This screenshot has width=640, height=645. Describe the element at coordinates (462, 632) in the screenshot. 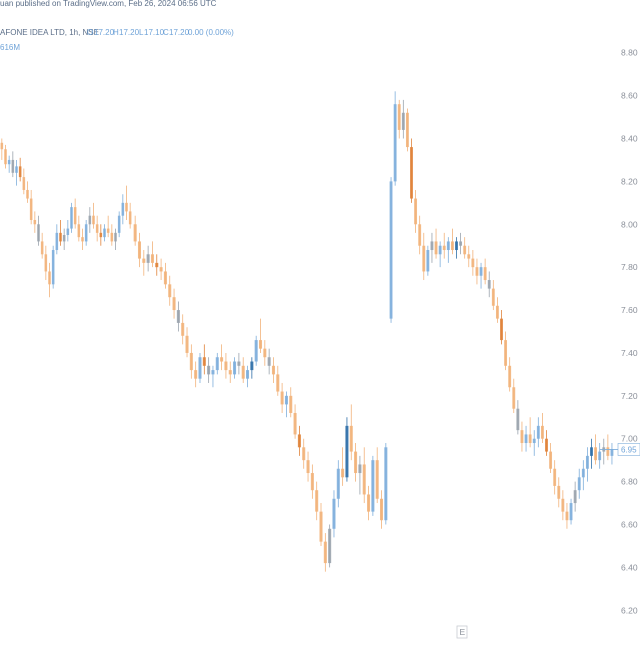

I see `x-axis-marker-box` at that location.